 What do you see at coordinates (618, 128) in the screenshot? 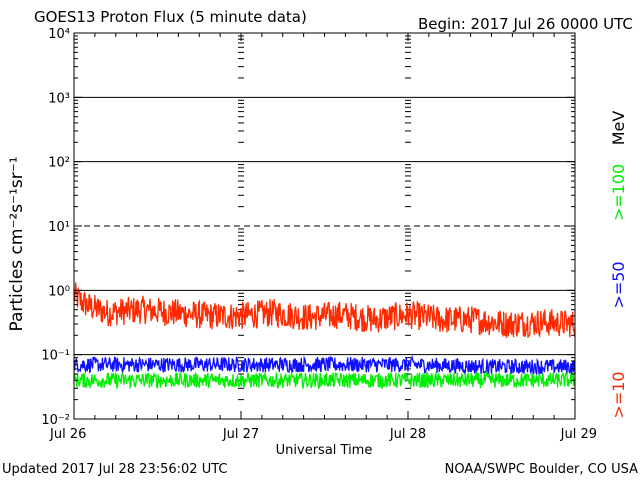
I see `legend-unit: MeV` at bounding box center [618, 128].